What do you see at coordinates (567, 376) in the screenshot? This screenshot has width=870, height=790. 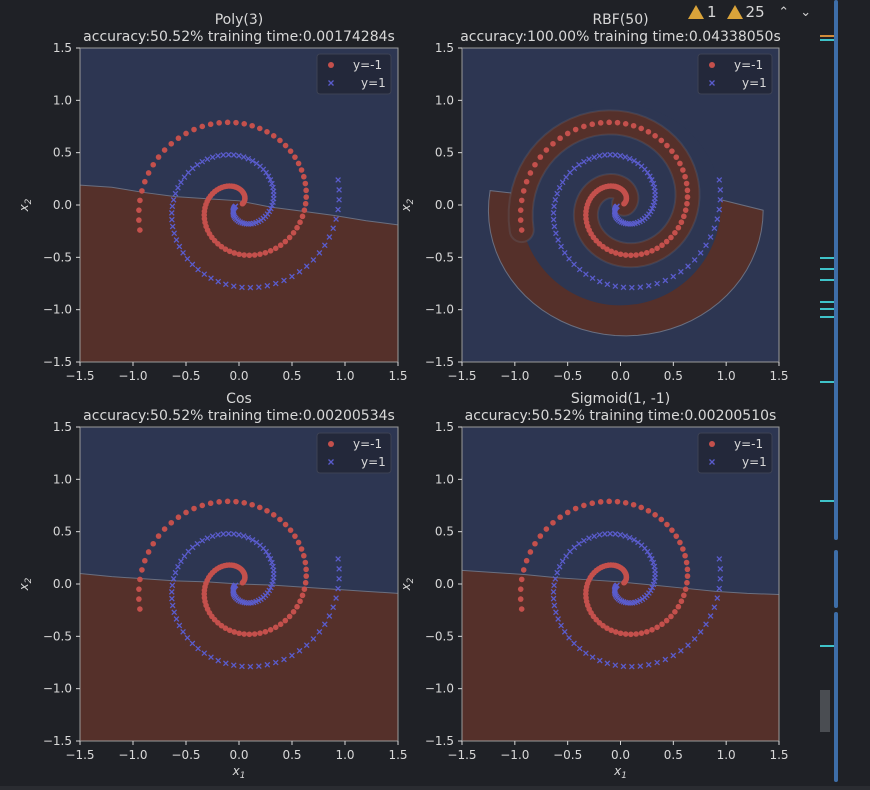 I see `x-tick-label: −0.5` at bounding box center [567, 376].